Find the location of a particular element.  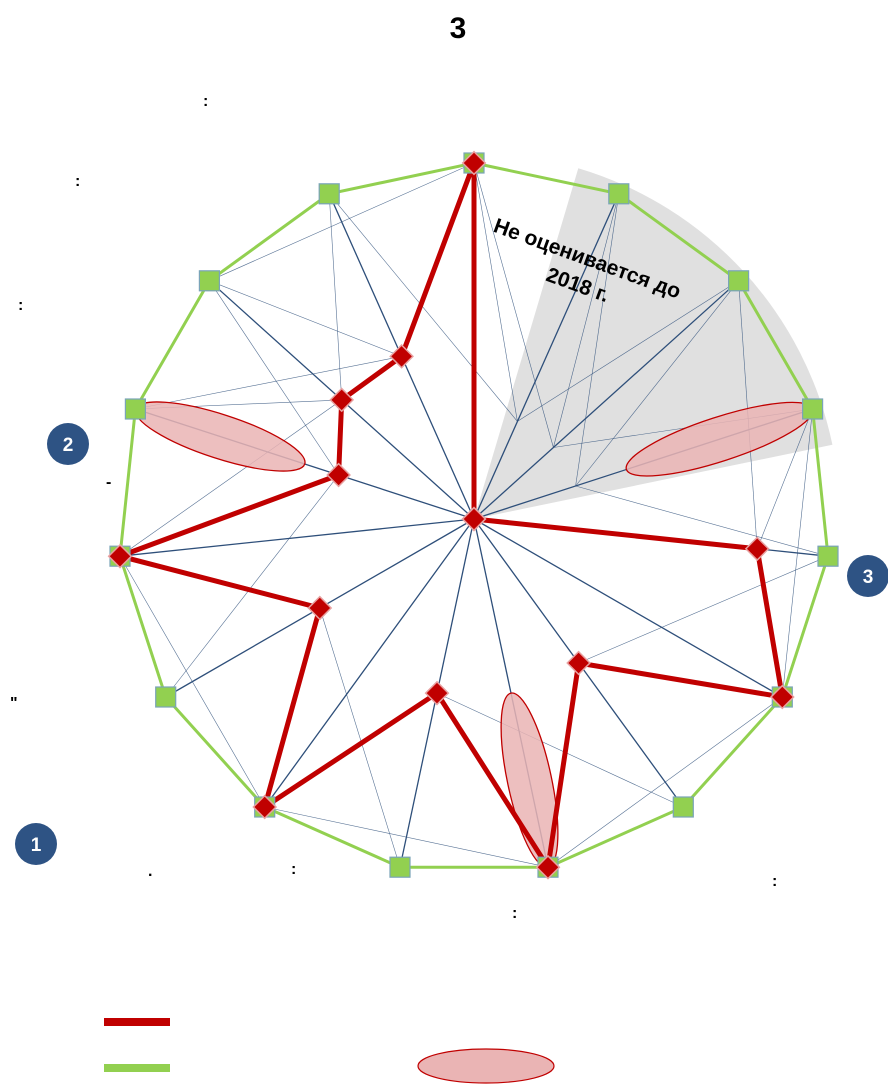

badge-3: 3 is located at coordinates (867, 576).